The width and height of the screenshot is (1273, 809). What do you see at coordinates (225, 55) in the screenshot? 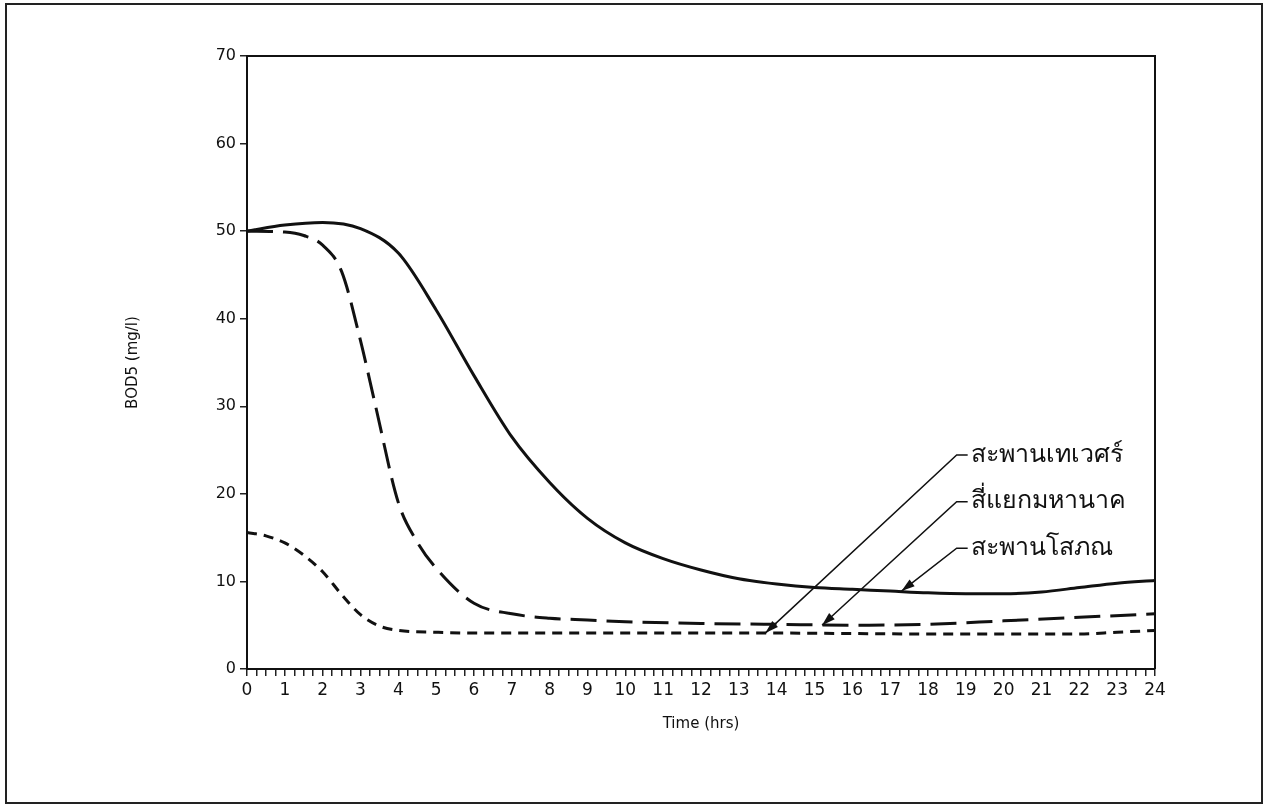
I see `y-tick-label: 70` at bounding box center [225, 55].